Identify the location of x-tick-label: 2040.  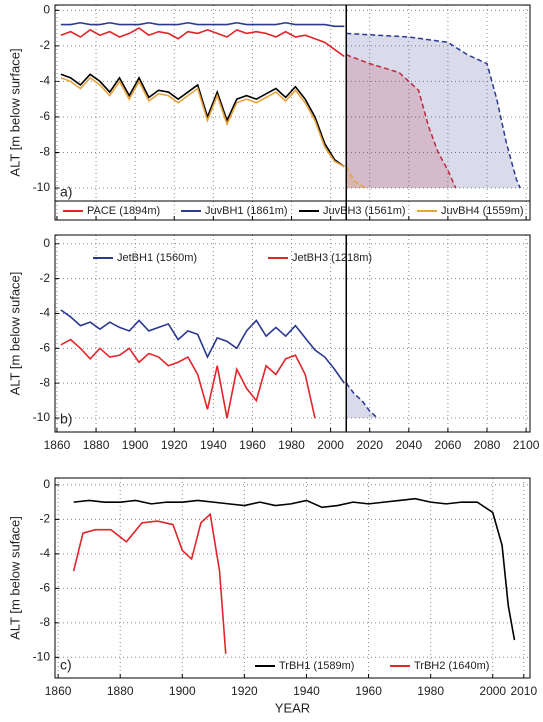
(408, 445).